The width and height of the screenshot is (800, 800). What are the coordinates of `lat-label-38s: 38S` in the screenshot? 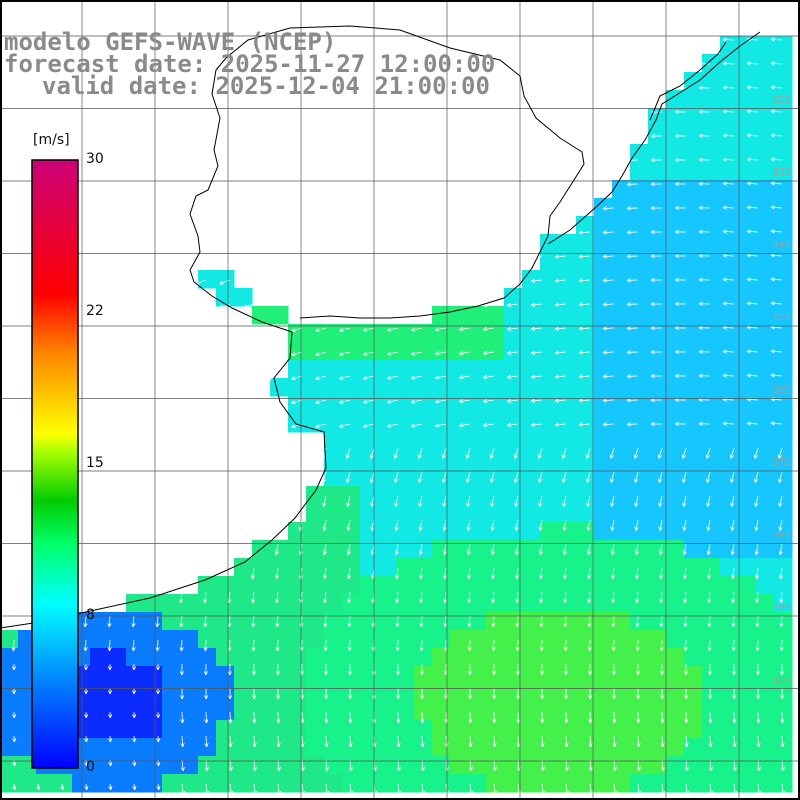 It's located at (782, 535).